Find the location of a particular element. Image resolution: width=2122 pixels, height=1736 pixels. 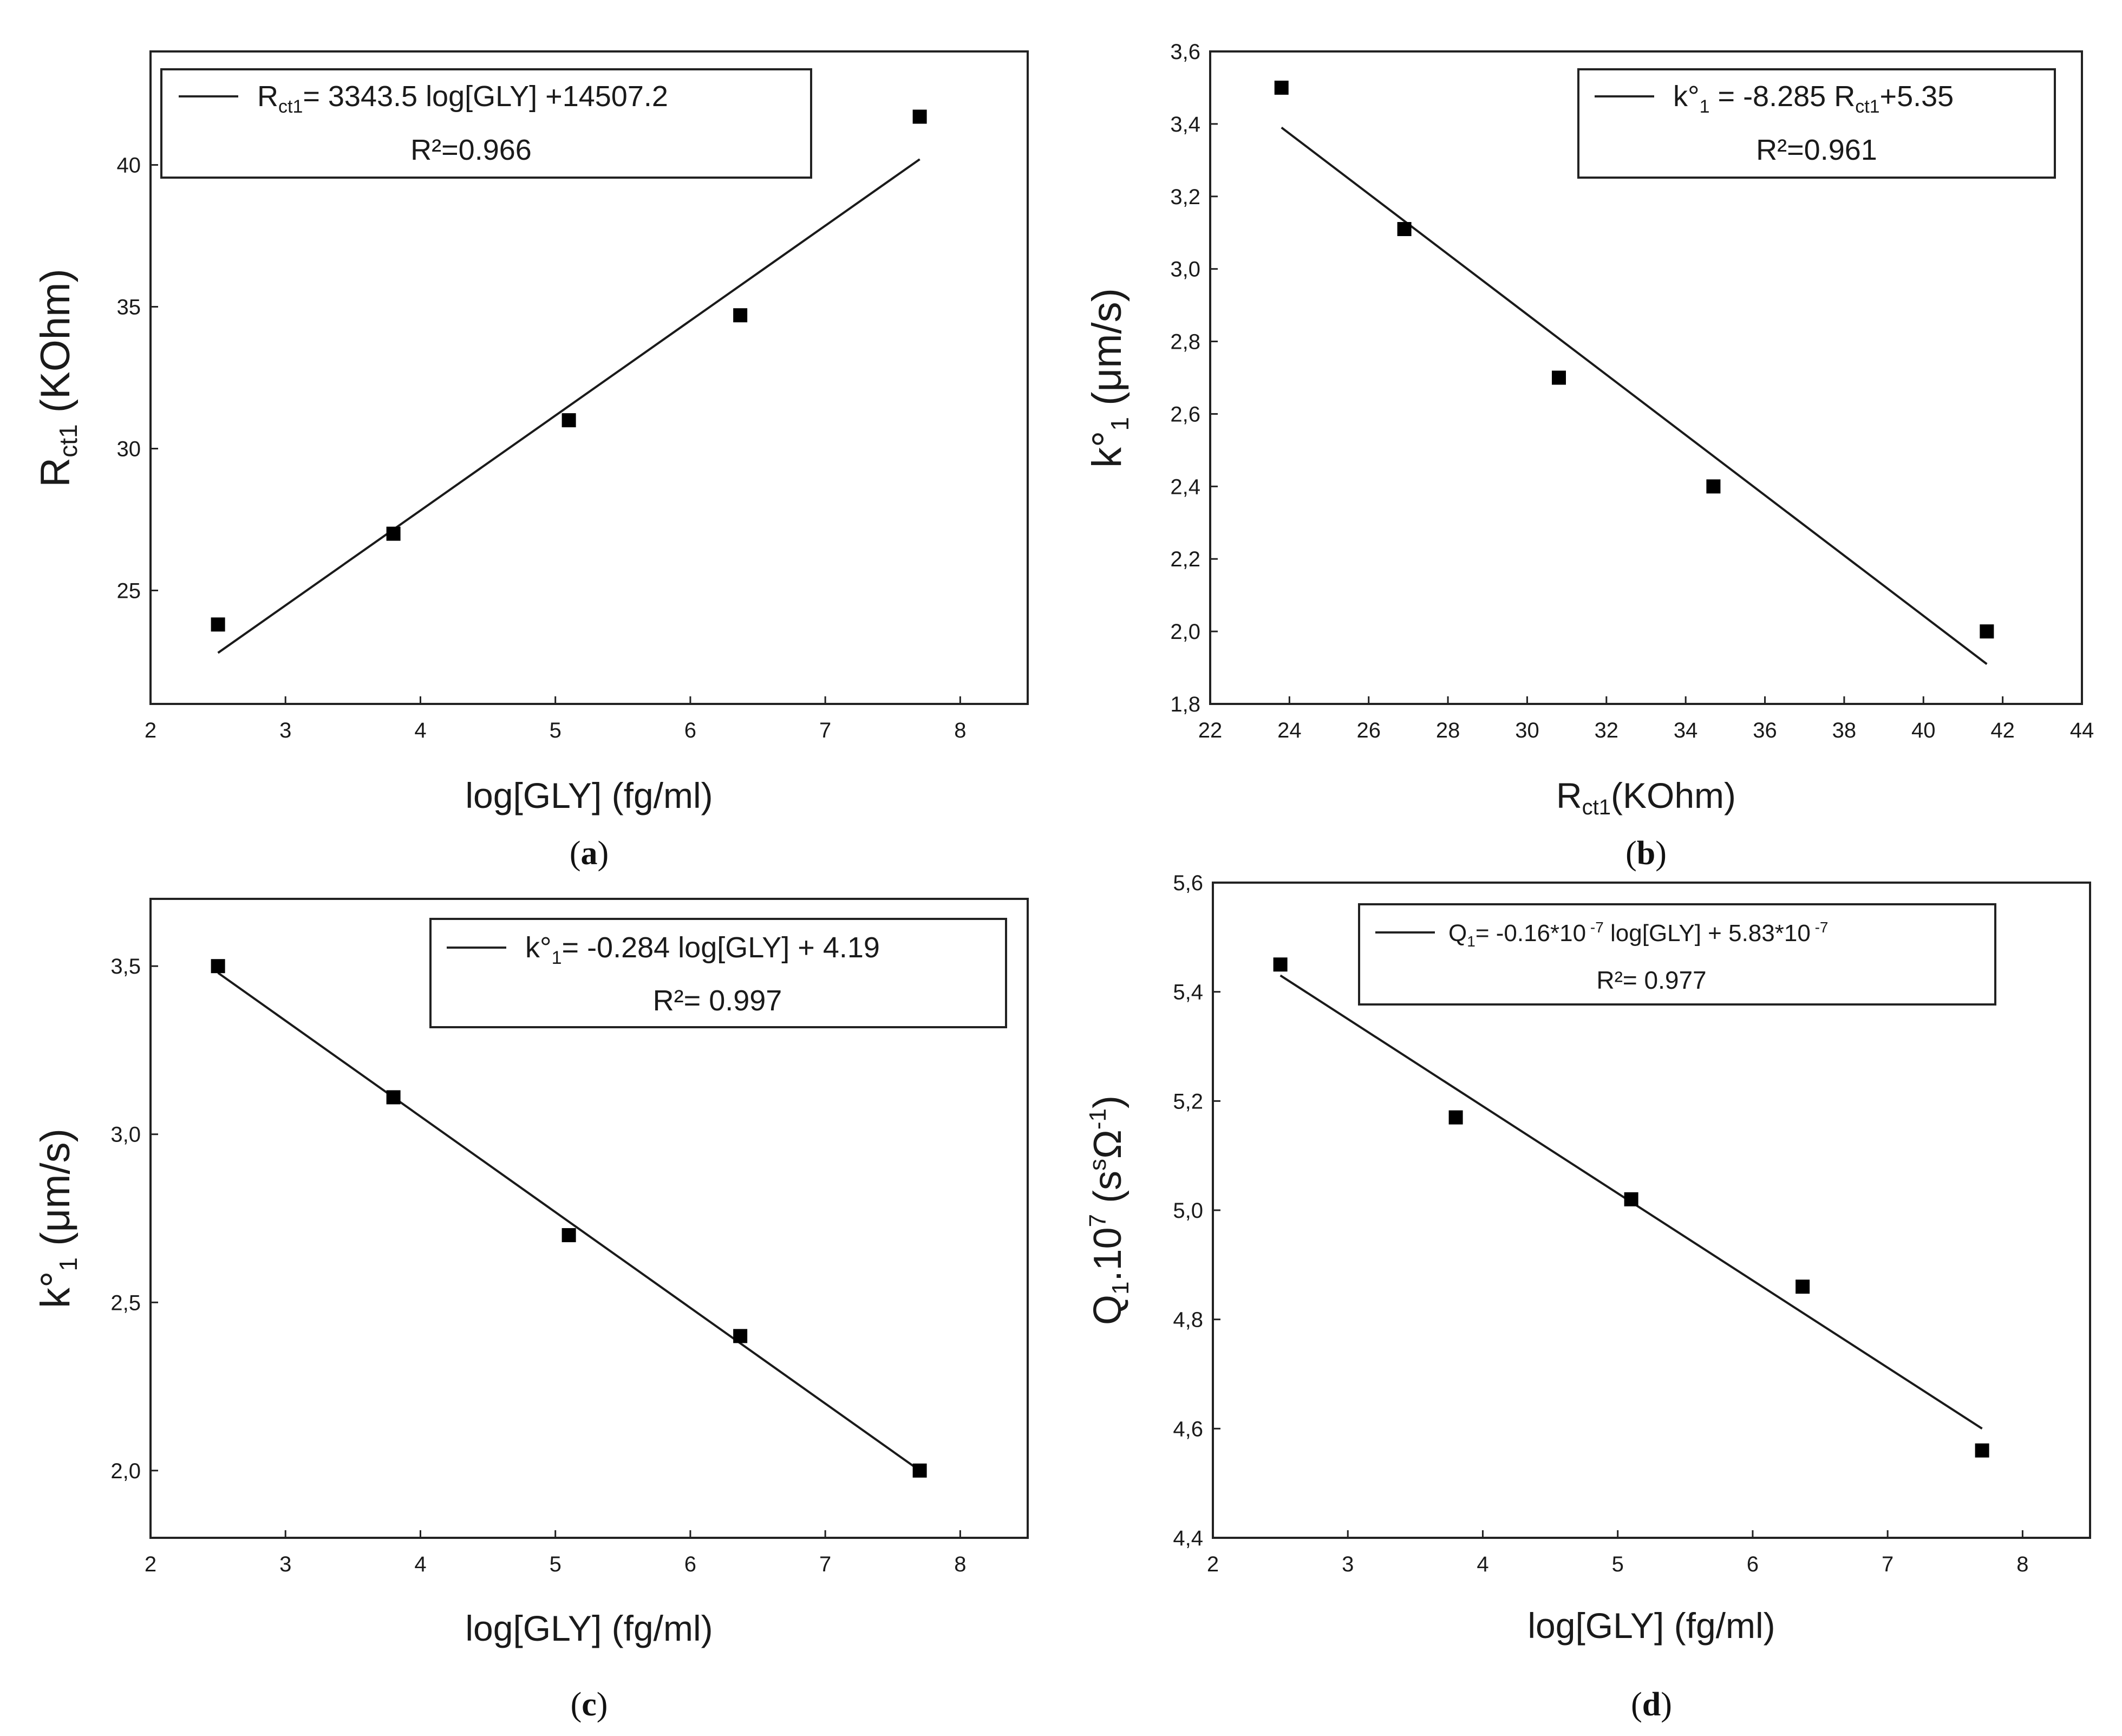

caption-letter-b: b is located at coordinates (1646, 853).